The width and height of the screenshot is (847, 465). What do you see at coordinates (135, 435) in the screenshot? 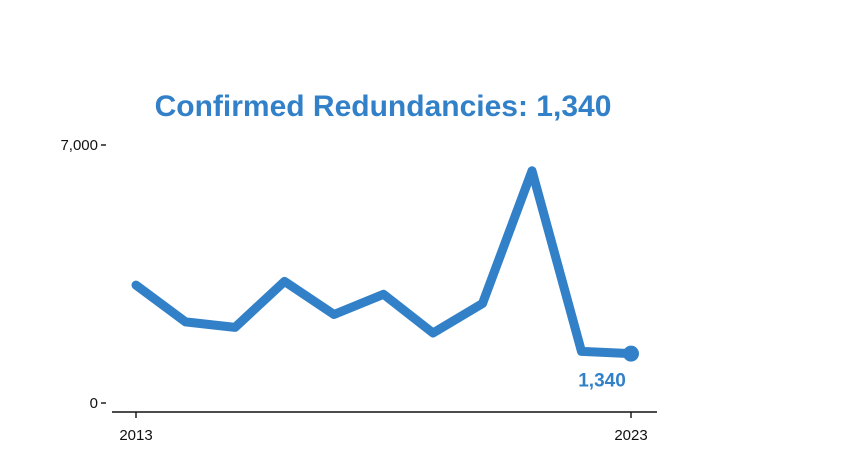
I see `x-tick-label: 2013` at bounding box center [135, 435].